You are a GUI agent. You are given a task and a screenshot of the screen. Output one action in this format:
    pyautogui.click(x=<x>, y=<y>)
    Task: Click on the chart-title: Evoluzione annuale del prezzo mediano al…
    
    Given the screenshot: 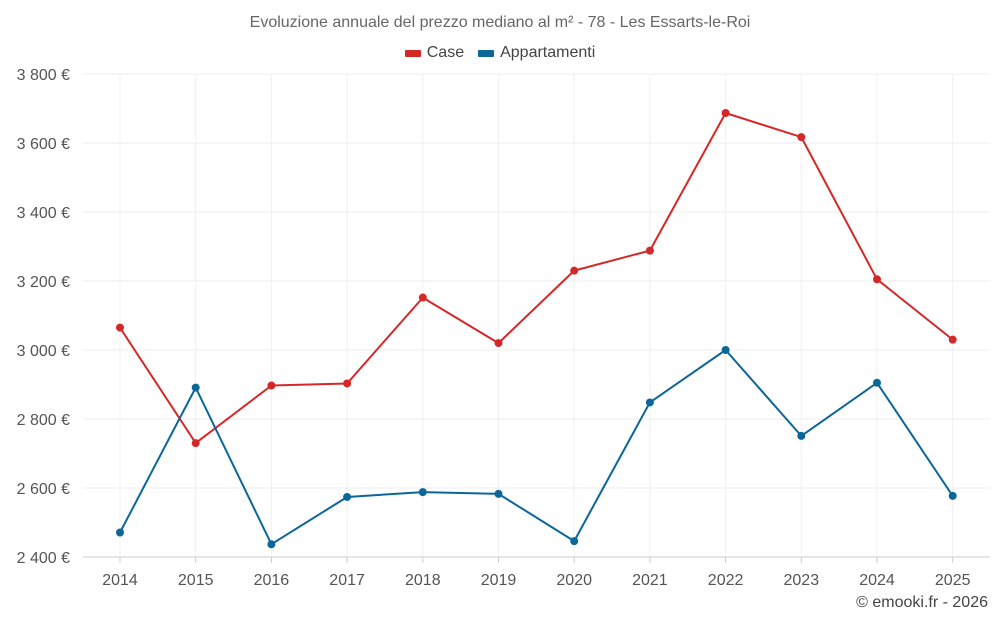 What is the action you would take?
    pyautogui.click(x=500, y=22)
    